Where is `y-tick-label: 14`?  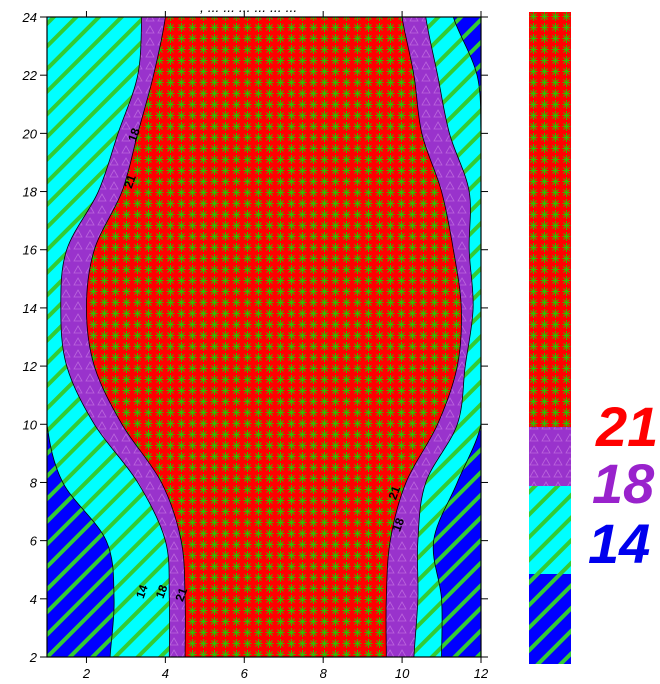
y-tick-label: 14 is located at coordinates (30, 308).